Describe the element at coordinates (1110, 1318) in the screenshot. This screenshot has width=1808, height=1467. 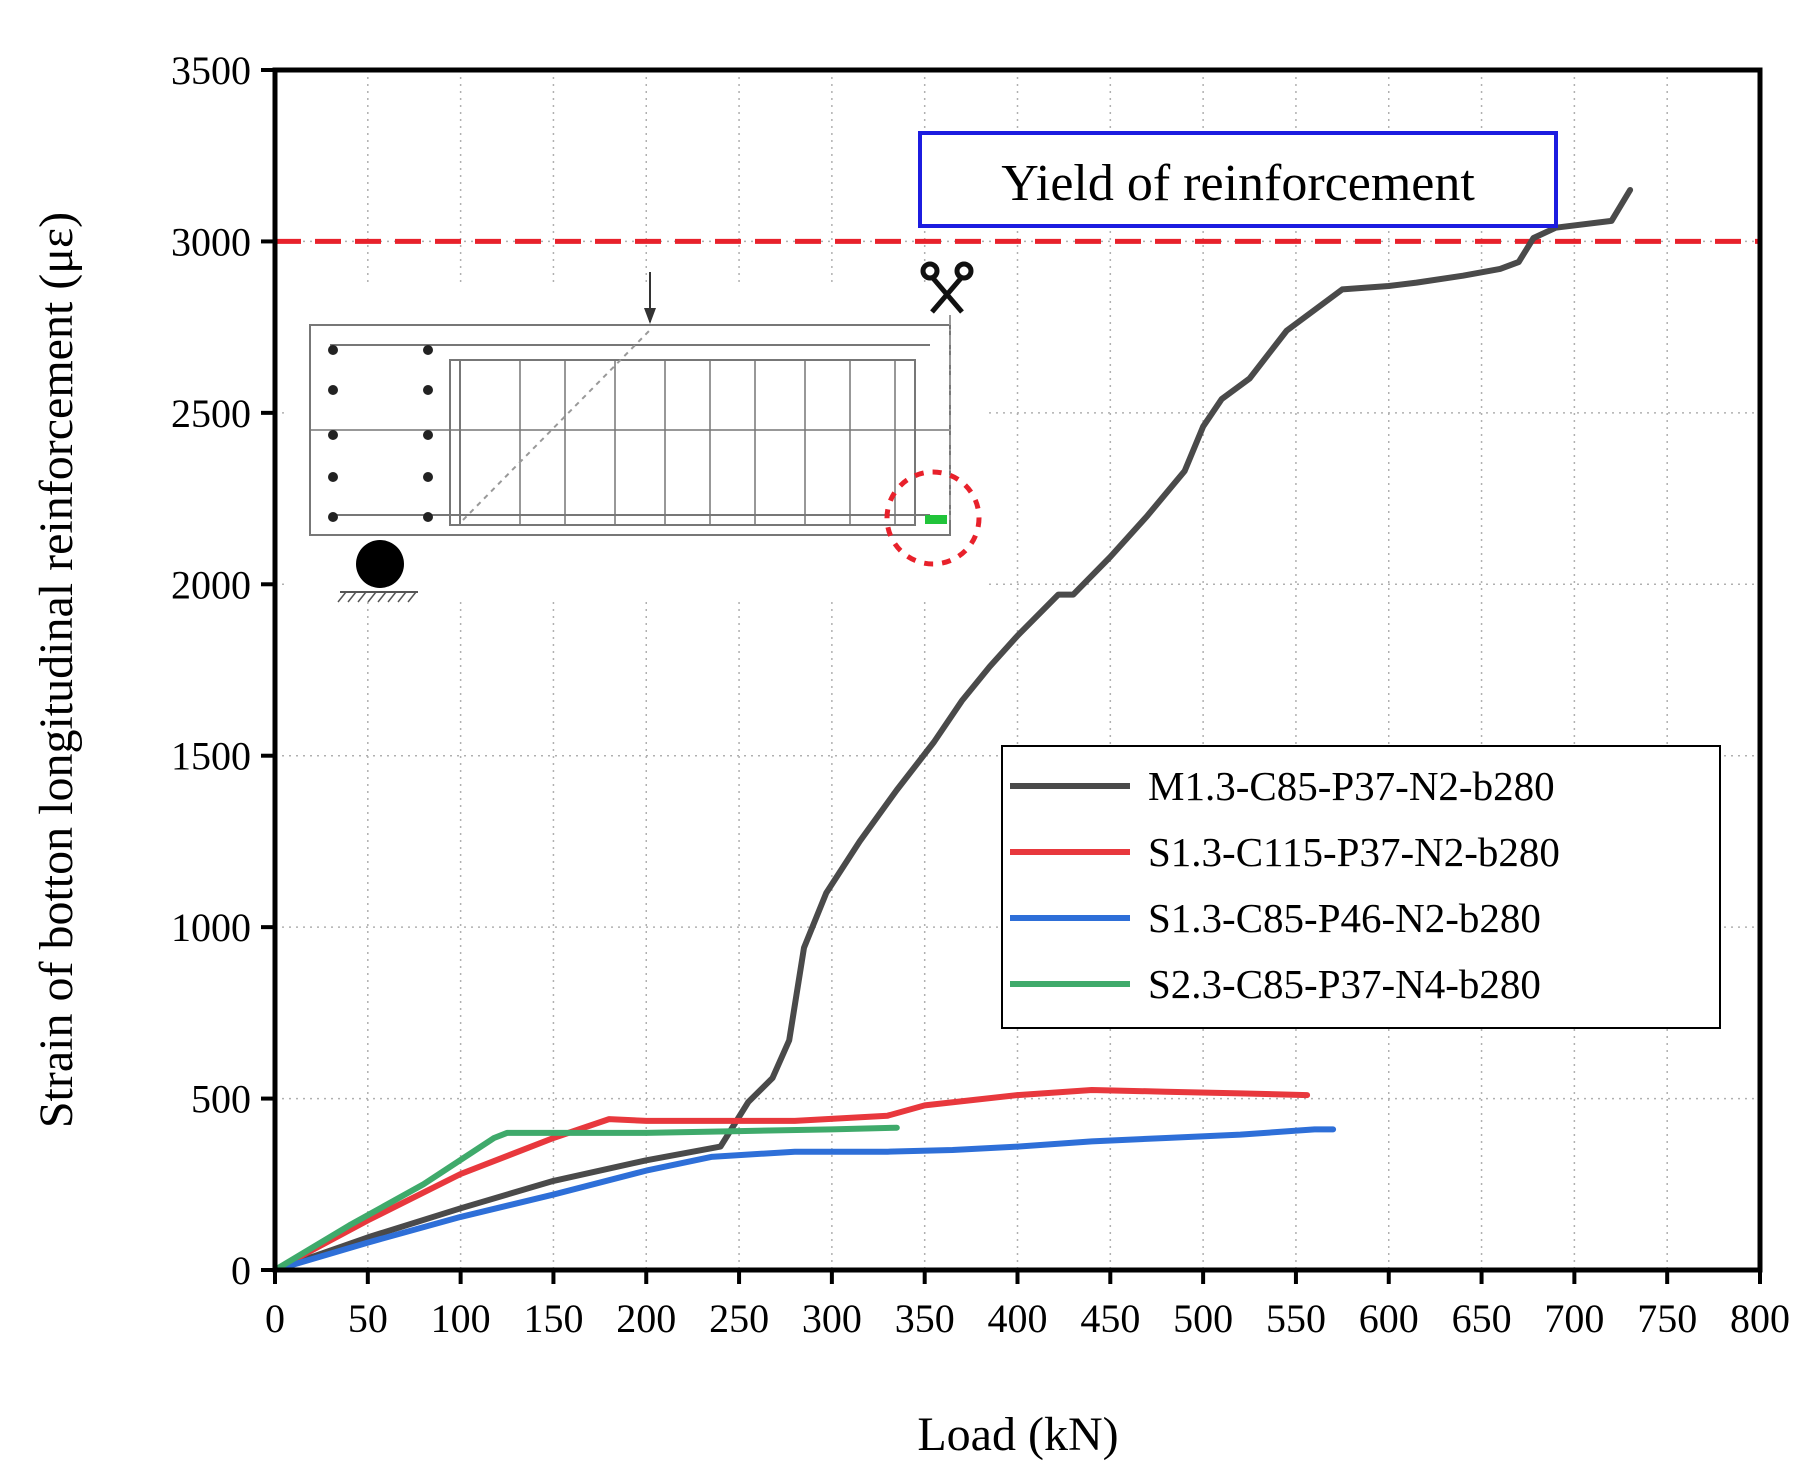
I see `x-tick-label: 450` at that location.